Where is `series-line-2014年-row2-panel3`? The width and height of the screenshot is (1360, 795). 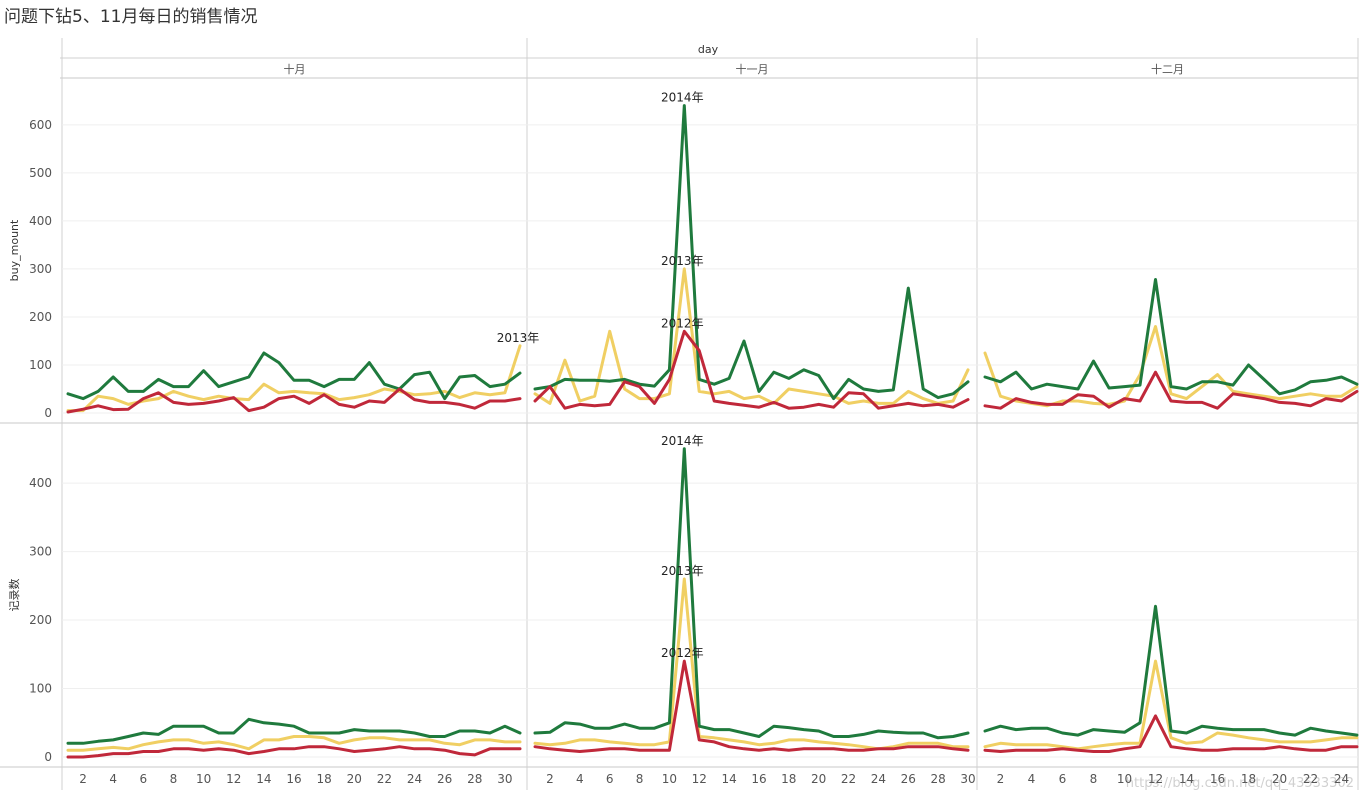 series-line-2014年-row2-panel3 is located at coordinates (1171, 670).